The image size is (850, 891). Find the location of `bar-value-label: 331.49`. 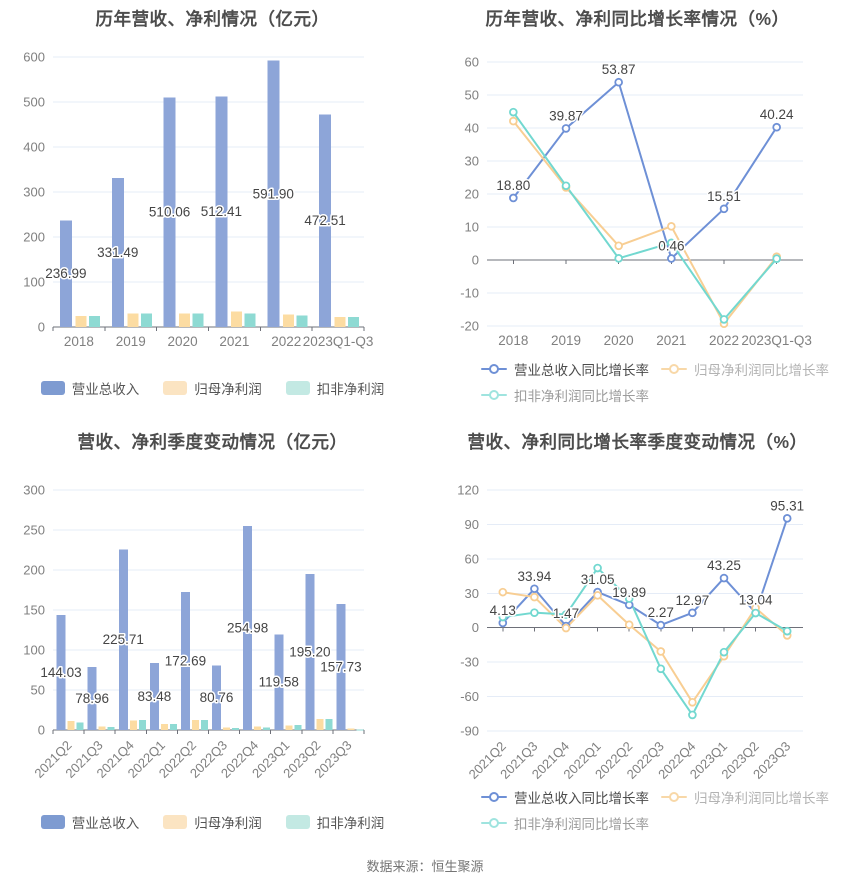

bar-value-label: 331.49 is located at coordinates (117, 252).